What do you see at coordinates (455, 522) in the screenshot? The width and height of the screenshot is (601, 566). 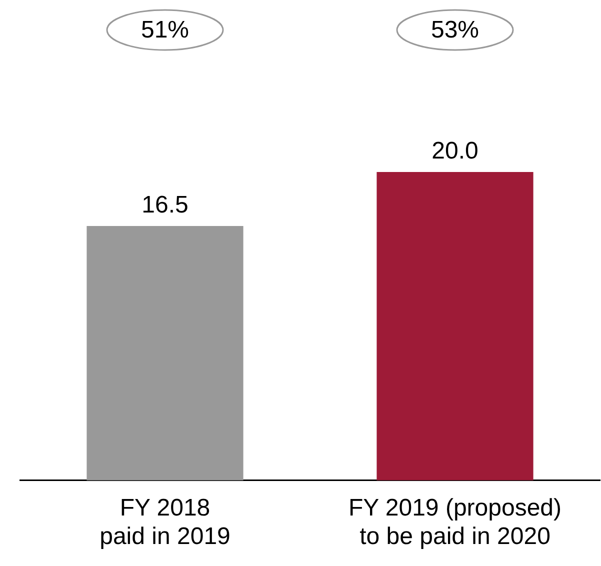 I see `x-tick-label: FY 2019 (proposed) to be paid in 2020` at bounding box center [455, 522].